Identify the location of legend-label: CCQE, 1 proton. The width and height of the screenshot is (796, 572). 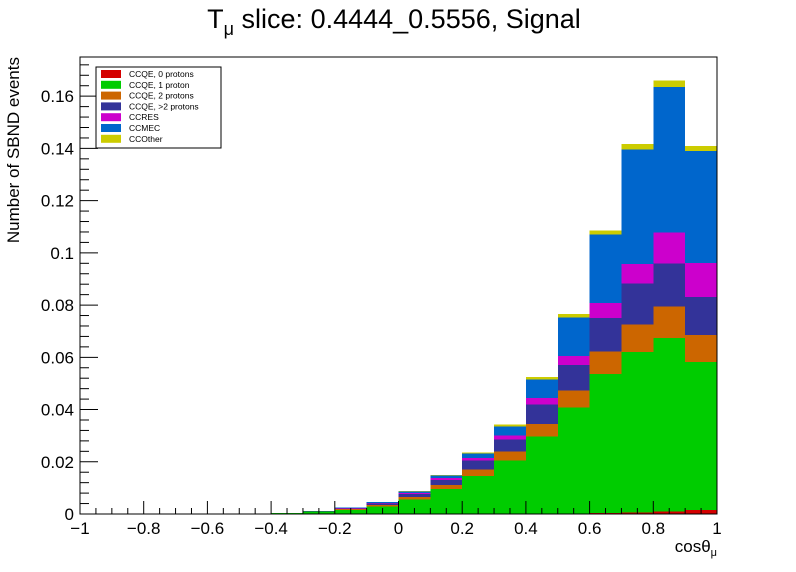
(159, 85).